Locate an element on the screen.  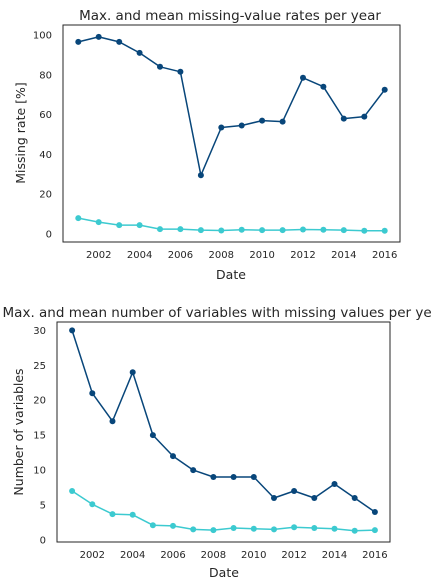
y-axis-label: Number of variables is located at coordinates (18, 431).